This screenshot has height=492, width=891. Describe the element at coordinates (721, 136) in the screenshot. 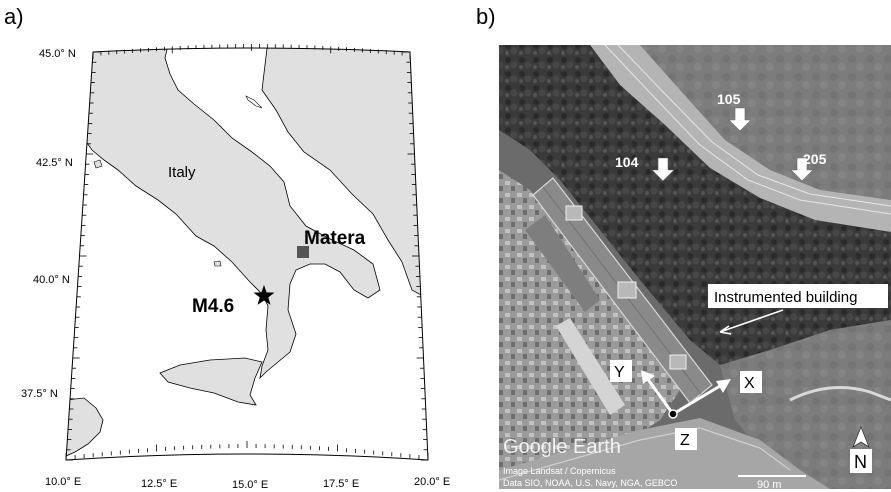

I see `station-markers: 105 104 205` at that location.